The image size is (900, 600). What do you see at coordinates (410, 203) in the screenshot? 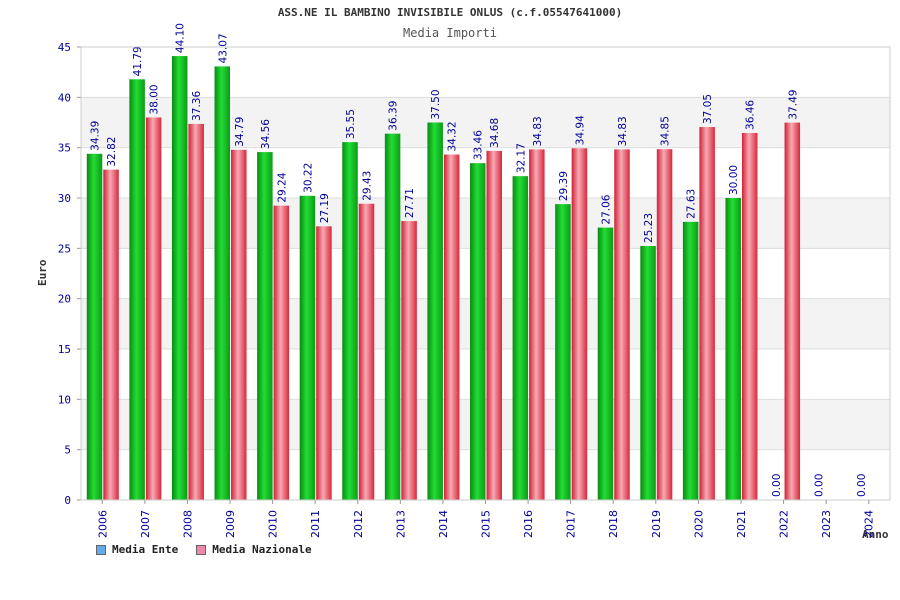
I see `data-label-nazionale: 27.71` at bounding box center [410, 203].